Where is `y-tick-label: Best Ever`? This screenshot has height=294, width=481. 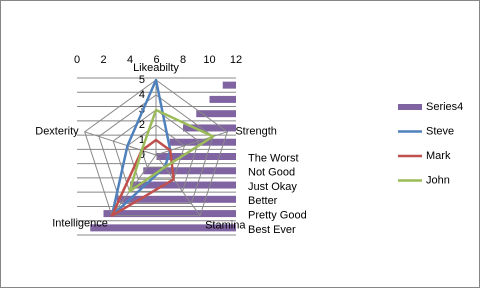
y-tick-label: Best Ever is located at coordinates (272, 230).